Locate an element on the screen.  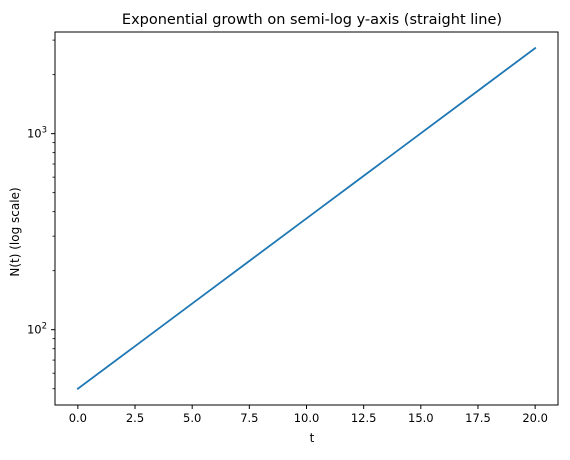
y-tick-label: 10³ is located at coordinates (37, 133).